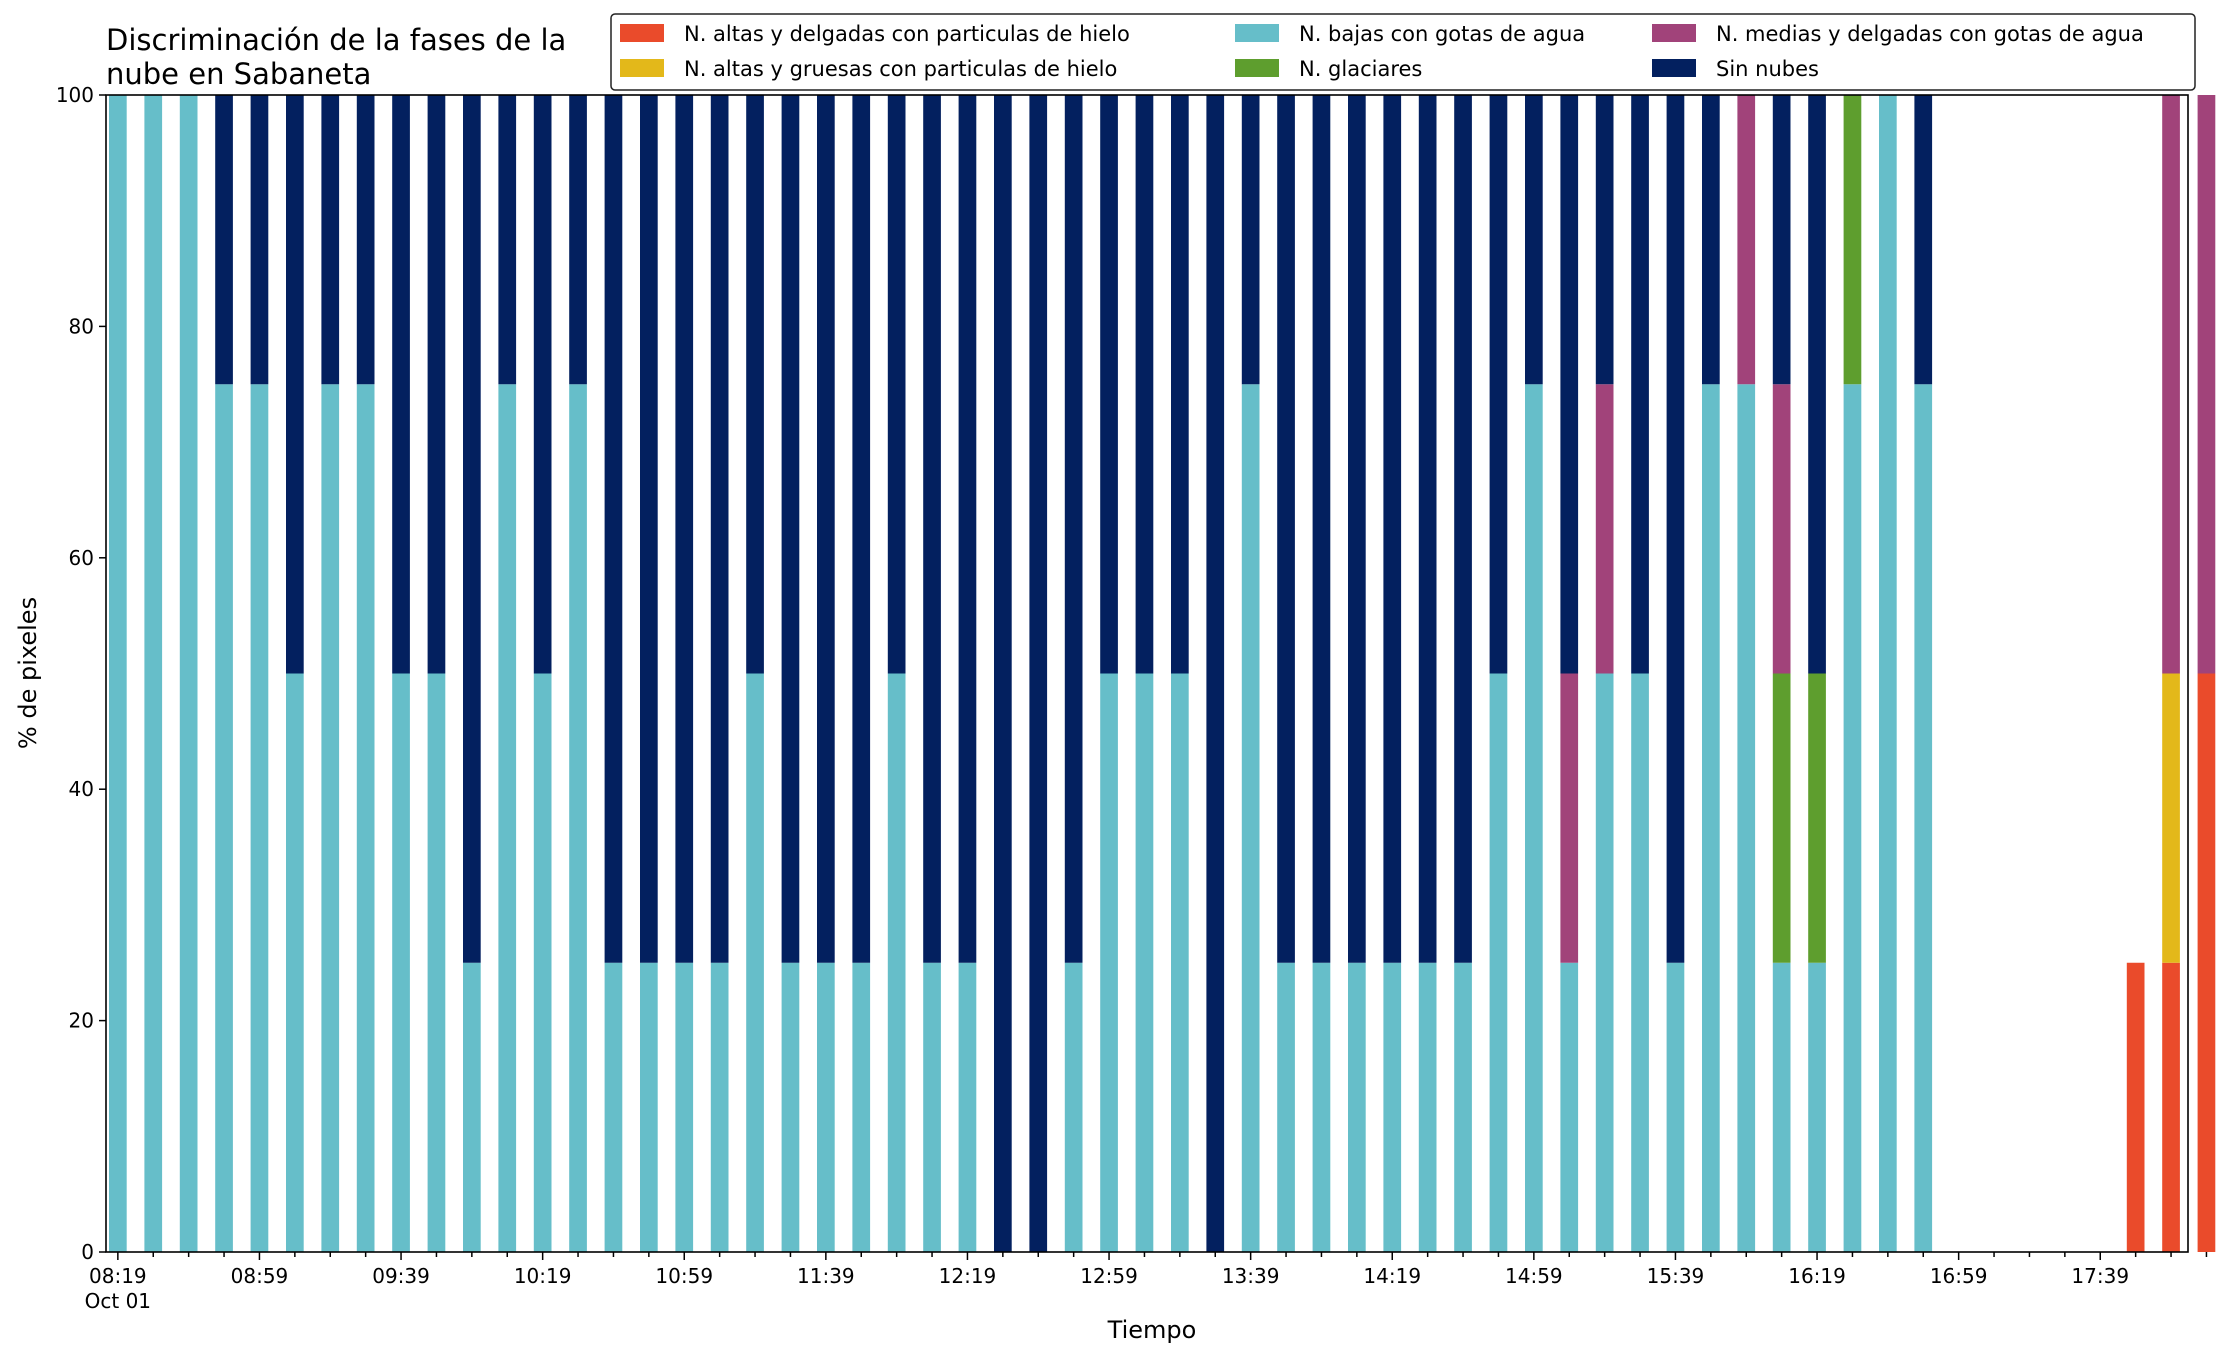  I want to click on legend-label-medias: N. medias y delgadas con gotas de agua, so click(1930, 34).